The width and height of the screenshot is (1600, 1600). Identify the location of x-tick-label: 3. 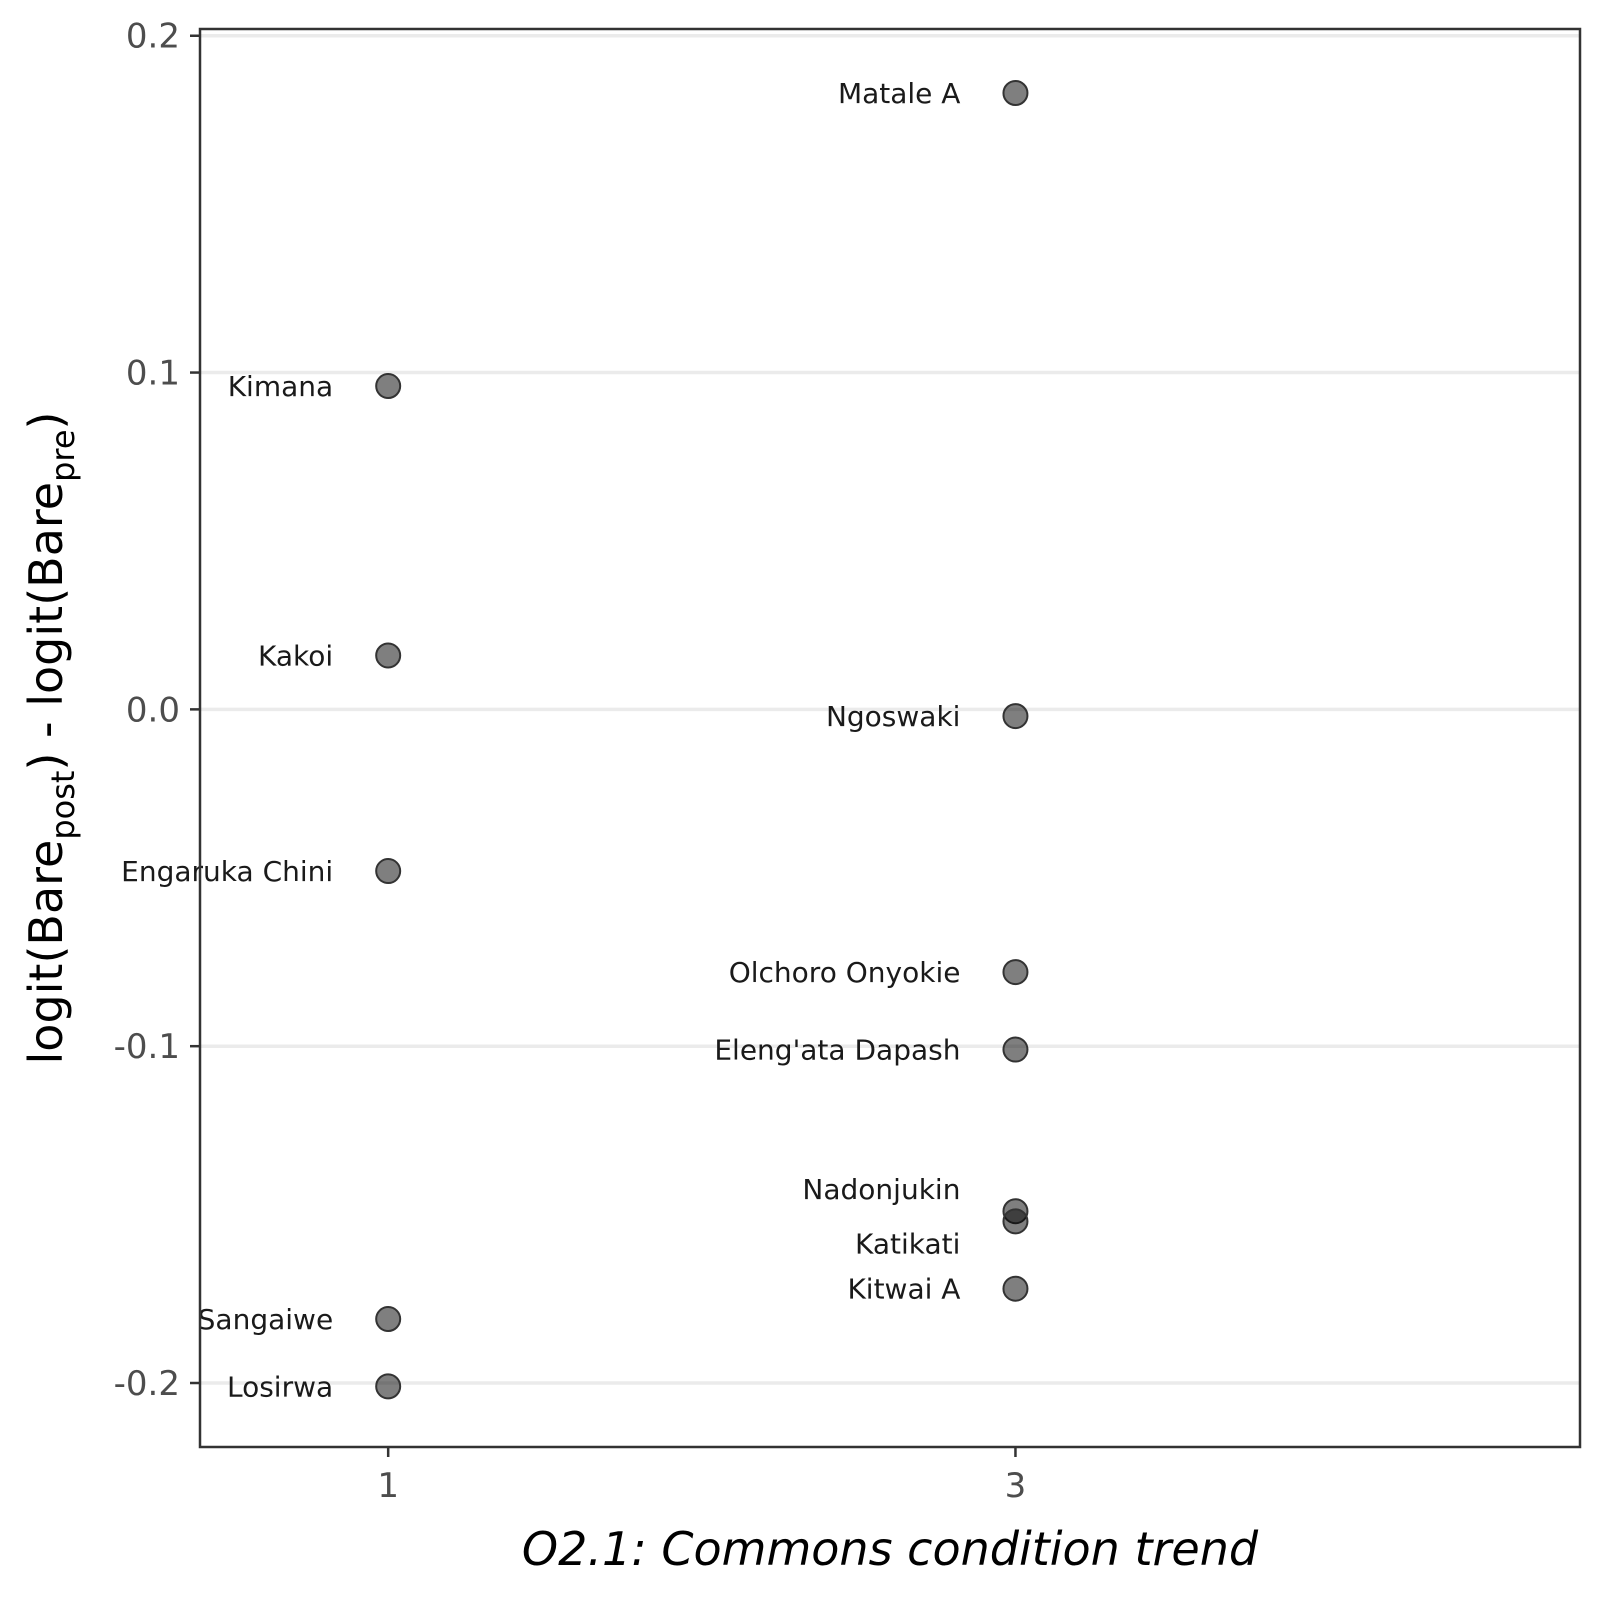
(1016, 1486).